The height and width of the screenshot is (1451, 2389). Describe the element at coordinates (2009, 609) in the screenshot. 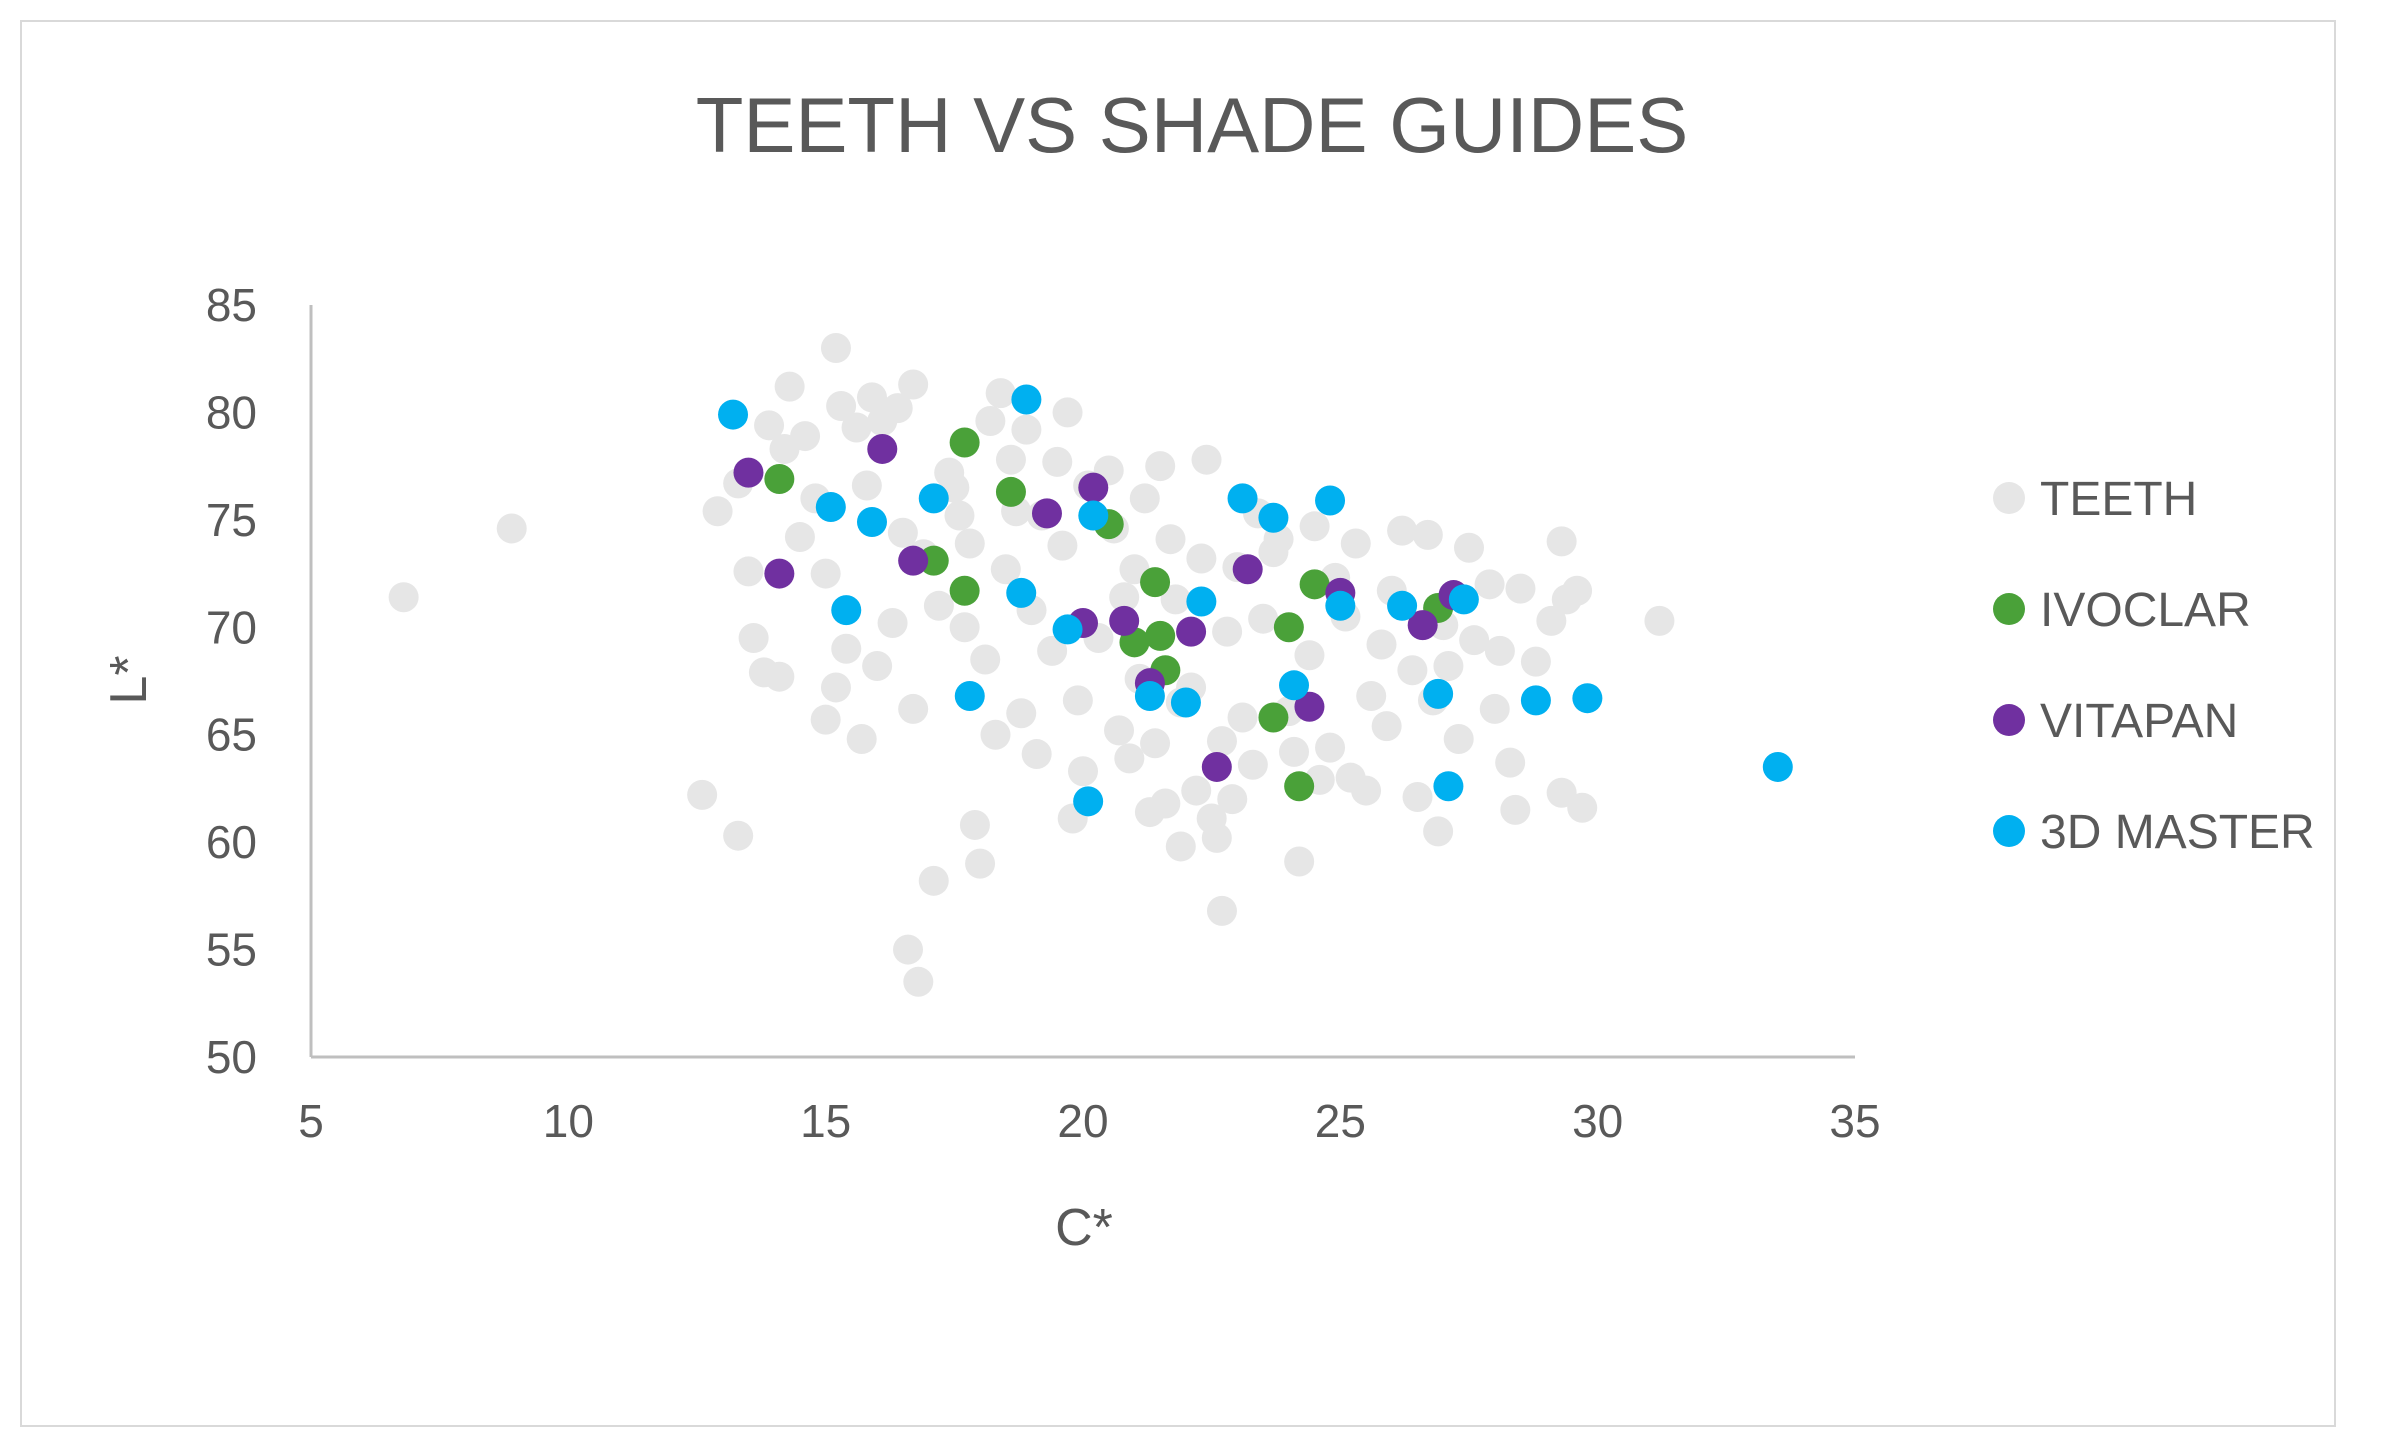

I see `legend-marker-ivoclar` at that location.